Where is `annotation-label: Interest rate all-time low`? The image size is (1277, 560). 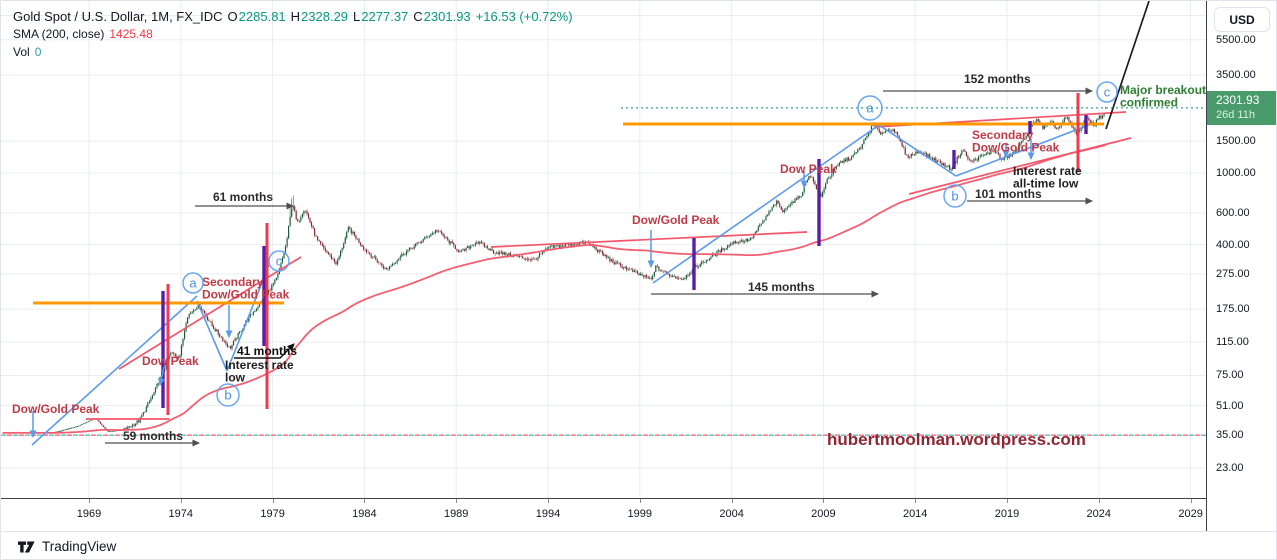 annotation-label: Interest rate all-time low is located at coordinates (1047, 177).